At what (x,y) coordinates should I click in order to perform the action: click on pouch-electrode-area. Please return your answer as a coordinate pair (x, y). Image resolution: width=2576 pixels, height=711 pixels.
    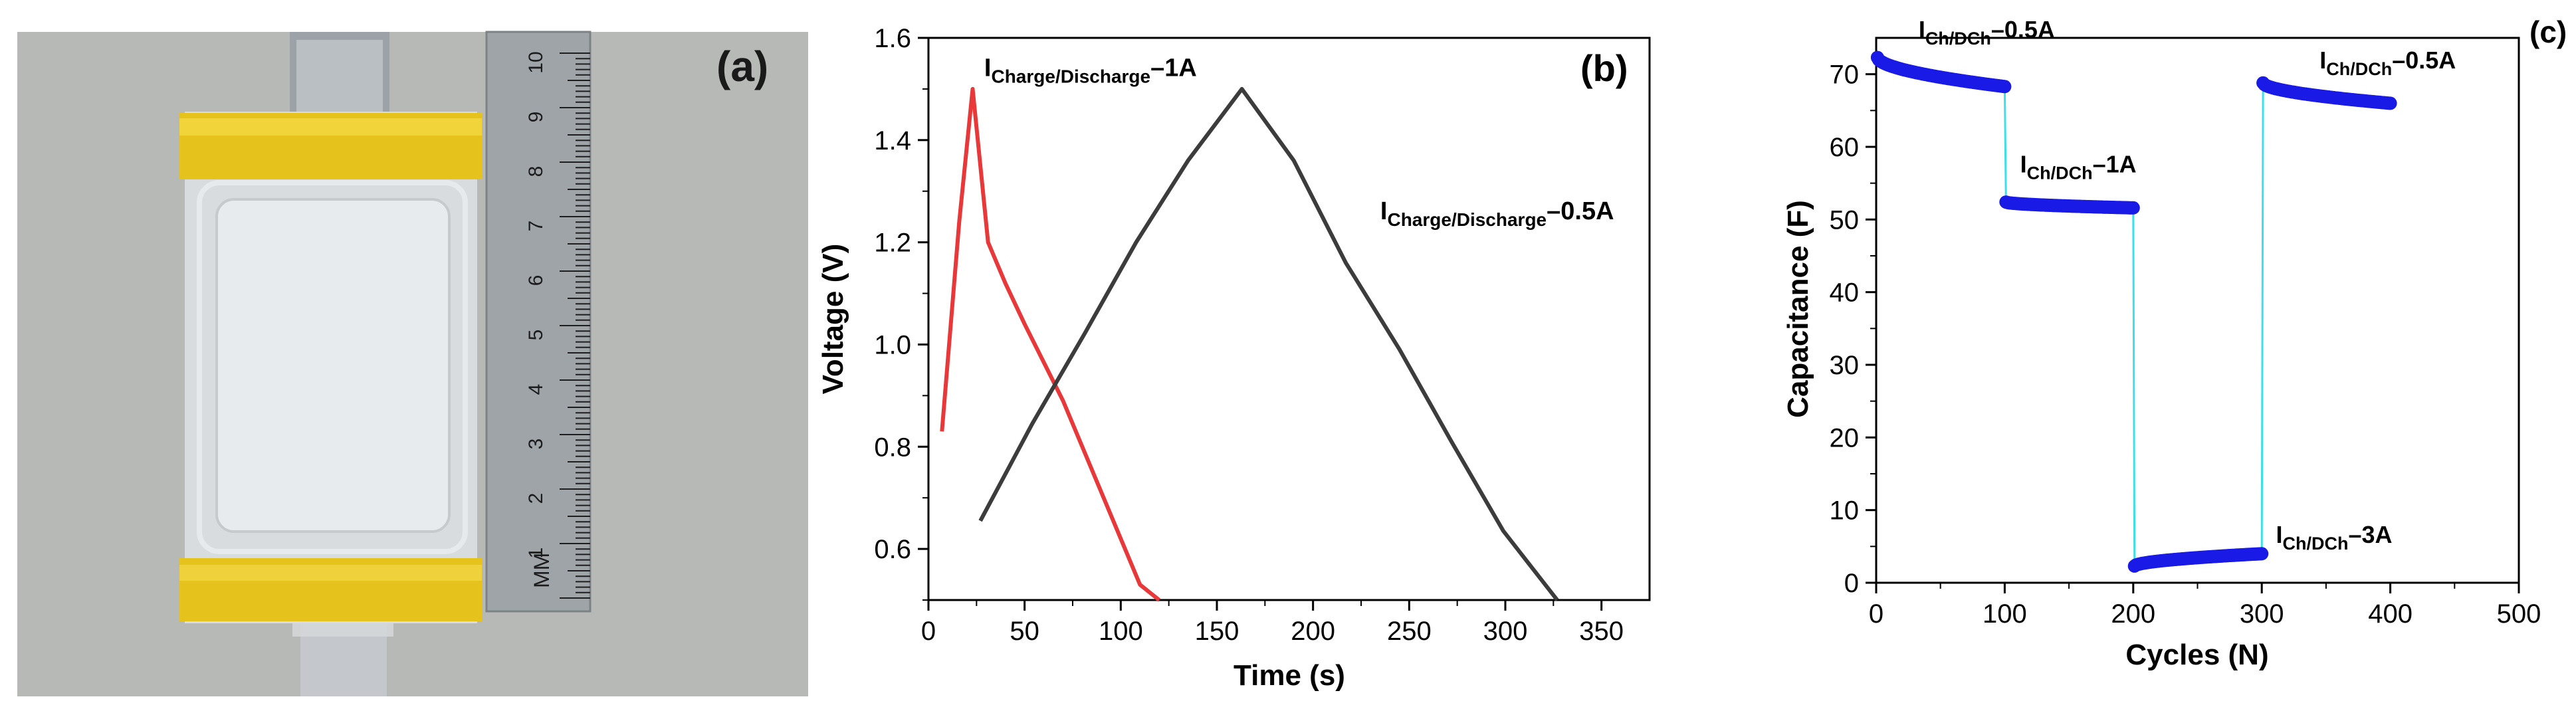
    Looking at the image, I should click on (333, 365).